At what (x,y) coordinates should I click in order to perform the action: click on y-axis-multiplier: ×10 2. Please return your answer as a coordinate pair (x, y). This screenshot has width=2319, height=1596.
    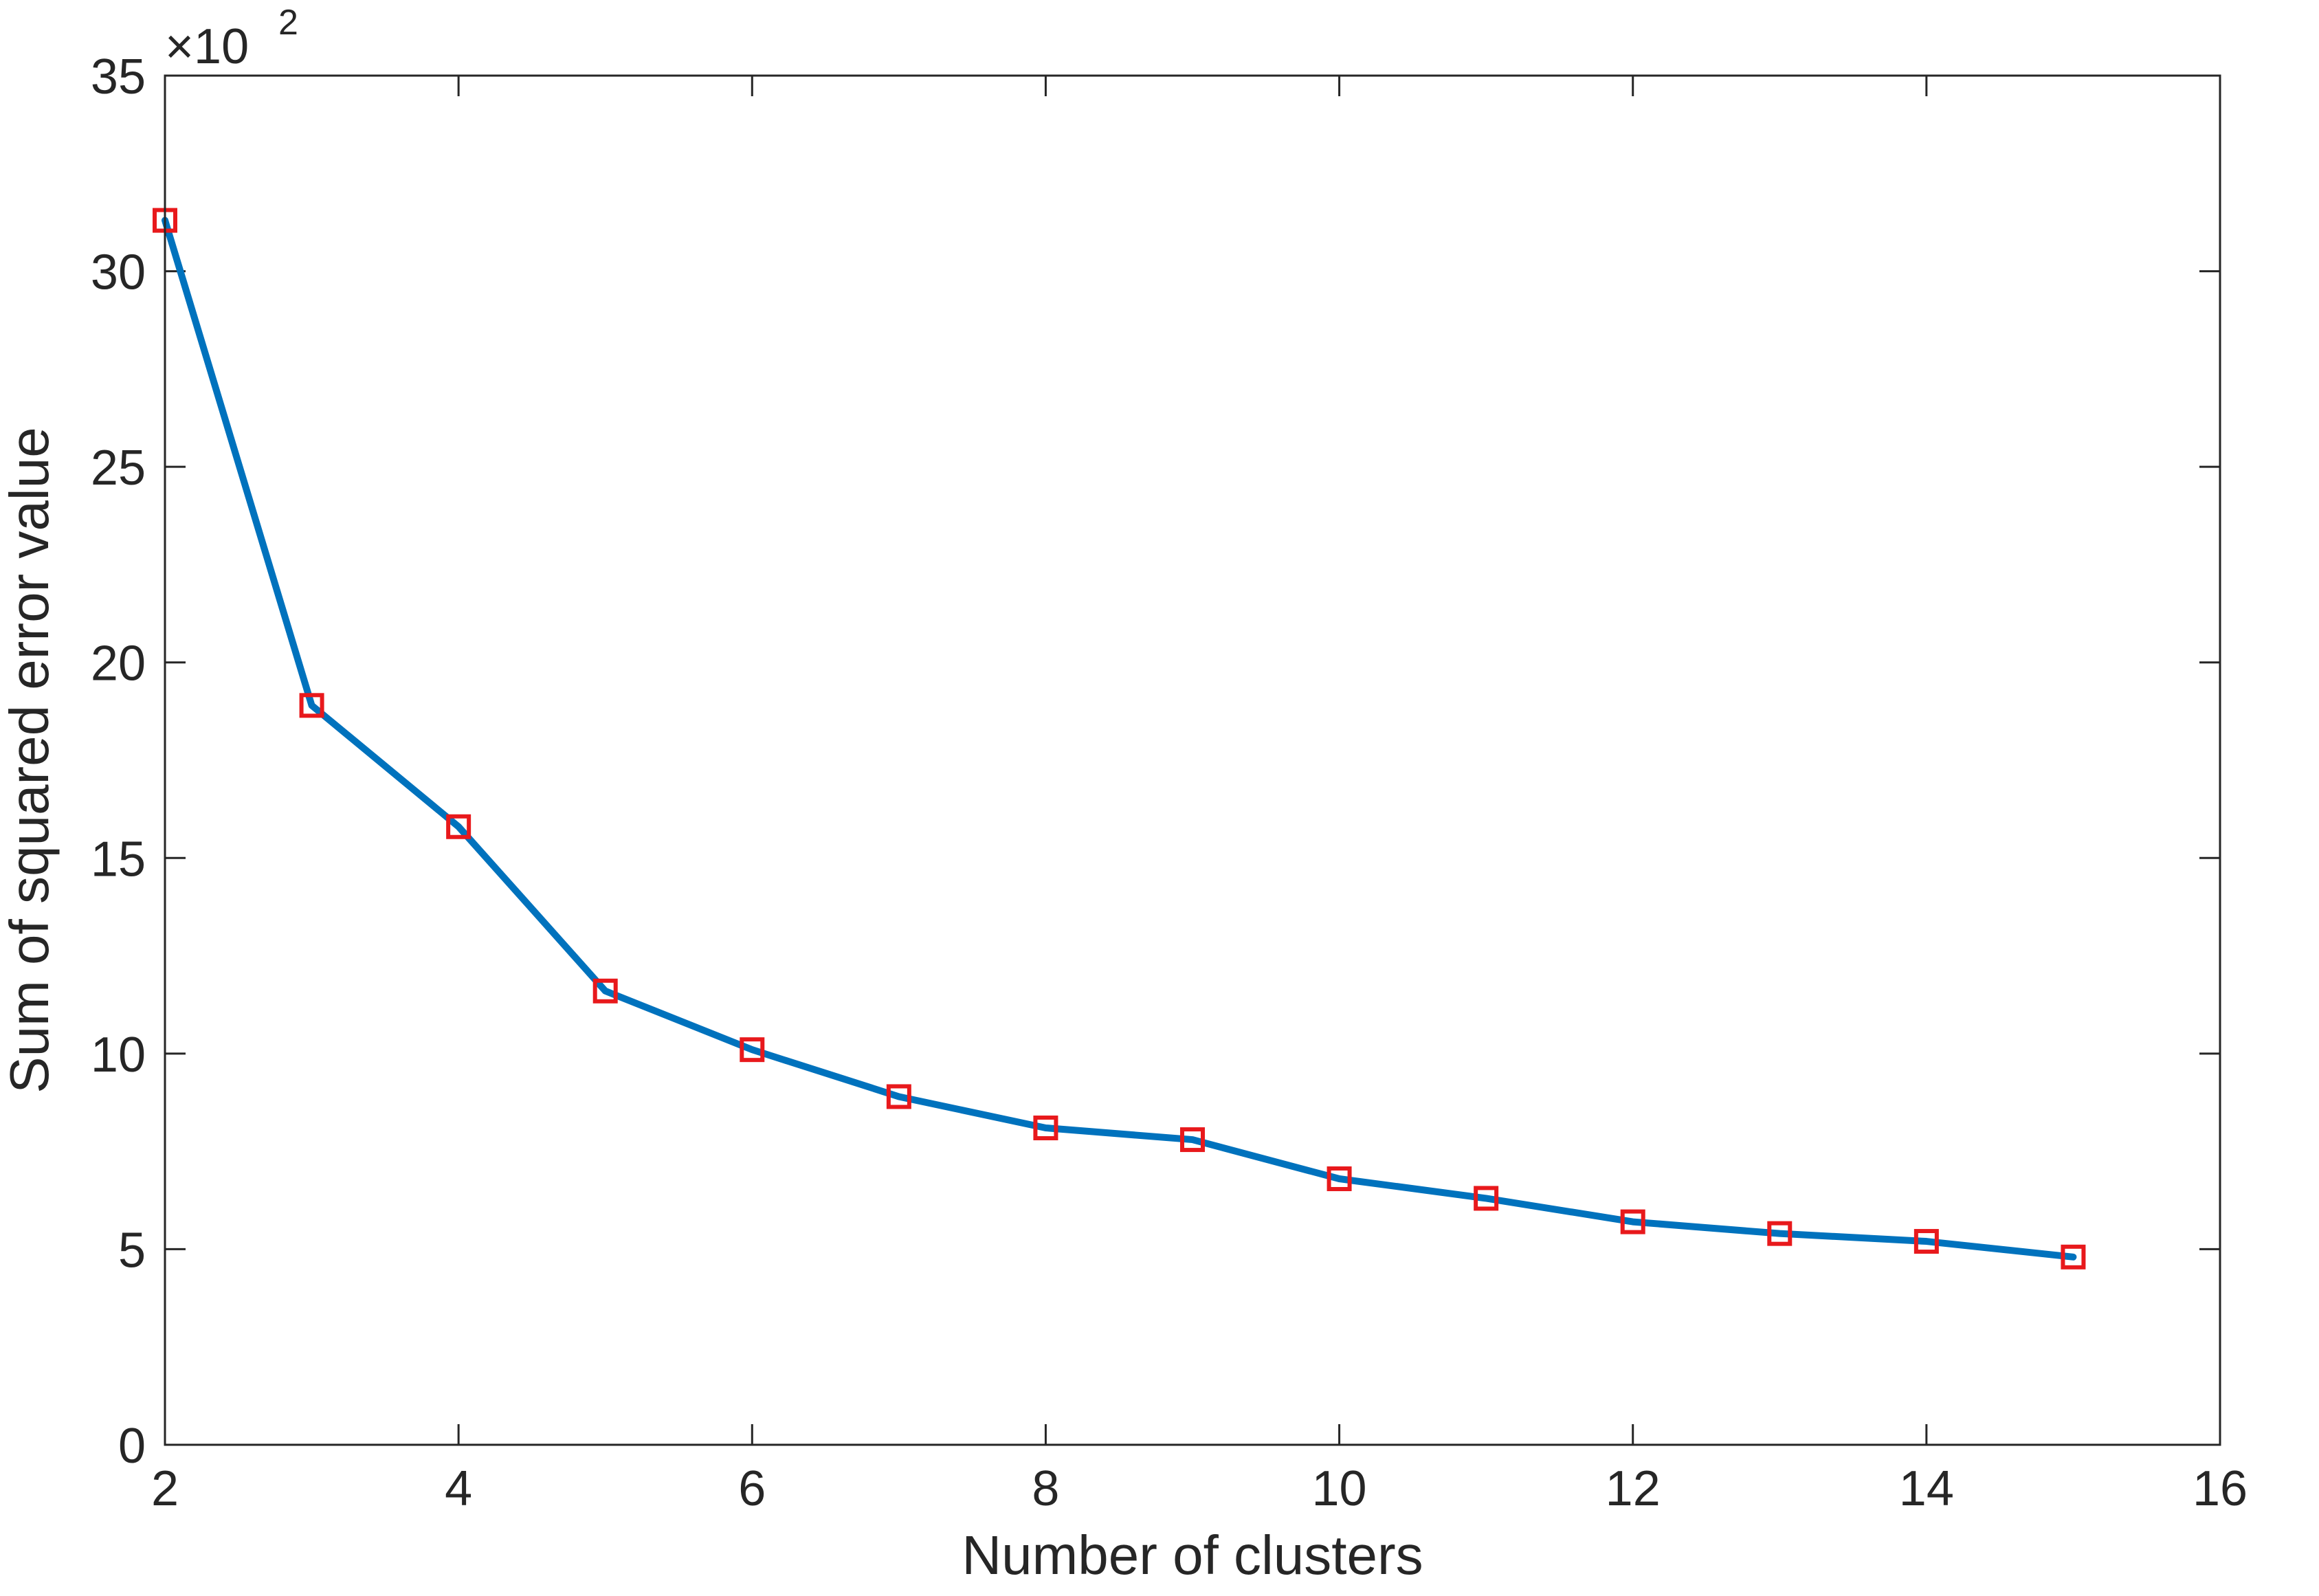
    Looking at the image, I should click on (231, 38).